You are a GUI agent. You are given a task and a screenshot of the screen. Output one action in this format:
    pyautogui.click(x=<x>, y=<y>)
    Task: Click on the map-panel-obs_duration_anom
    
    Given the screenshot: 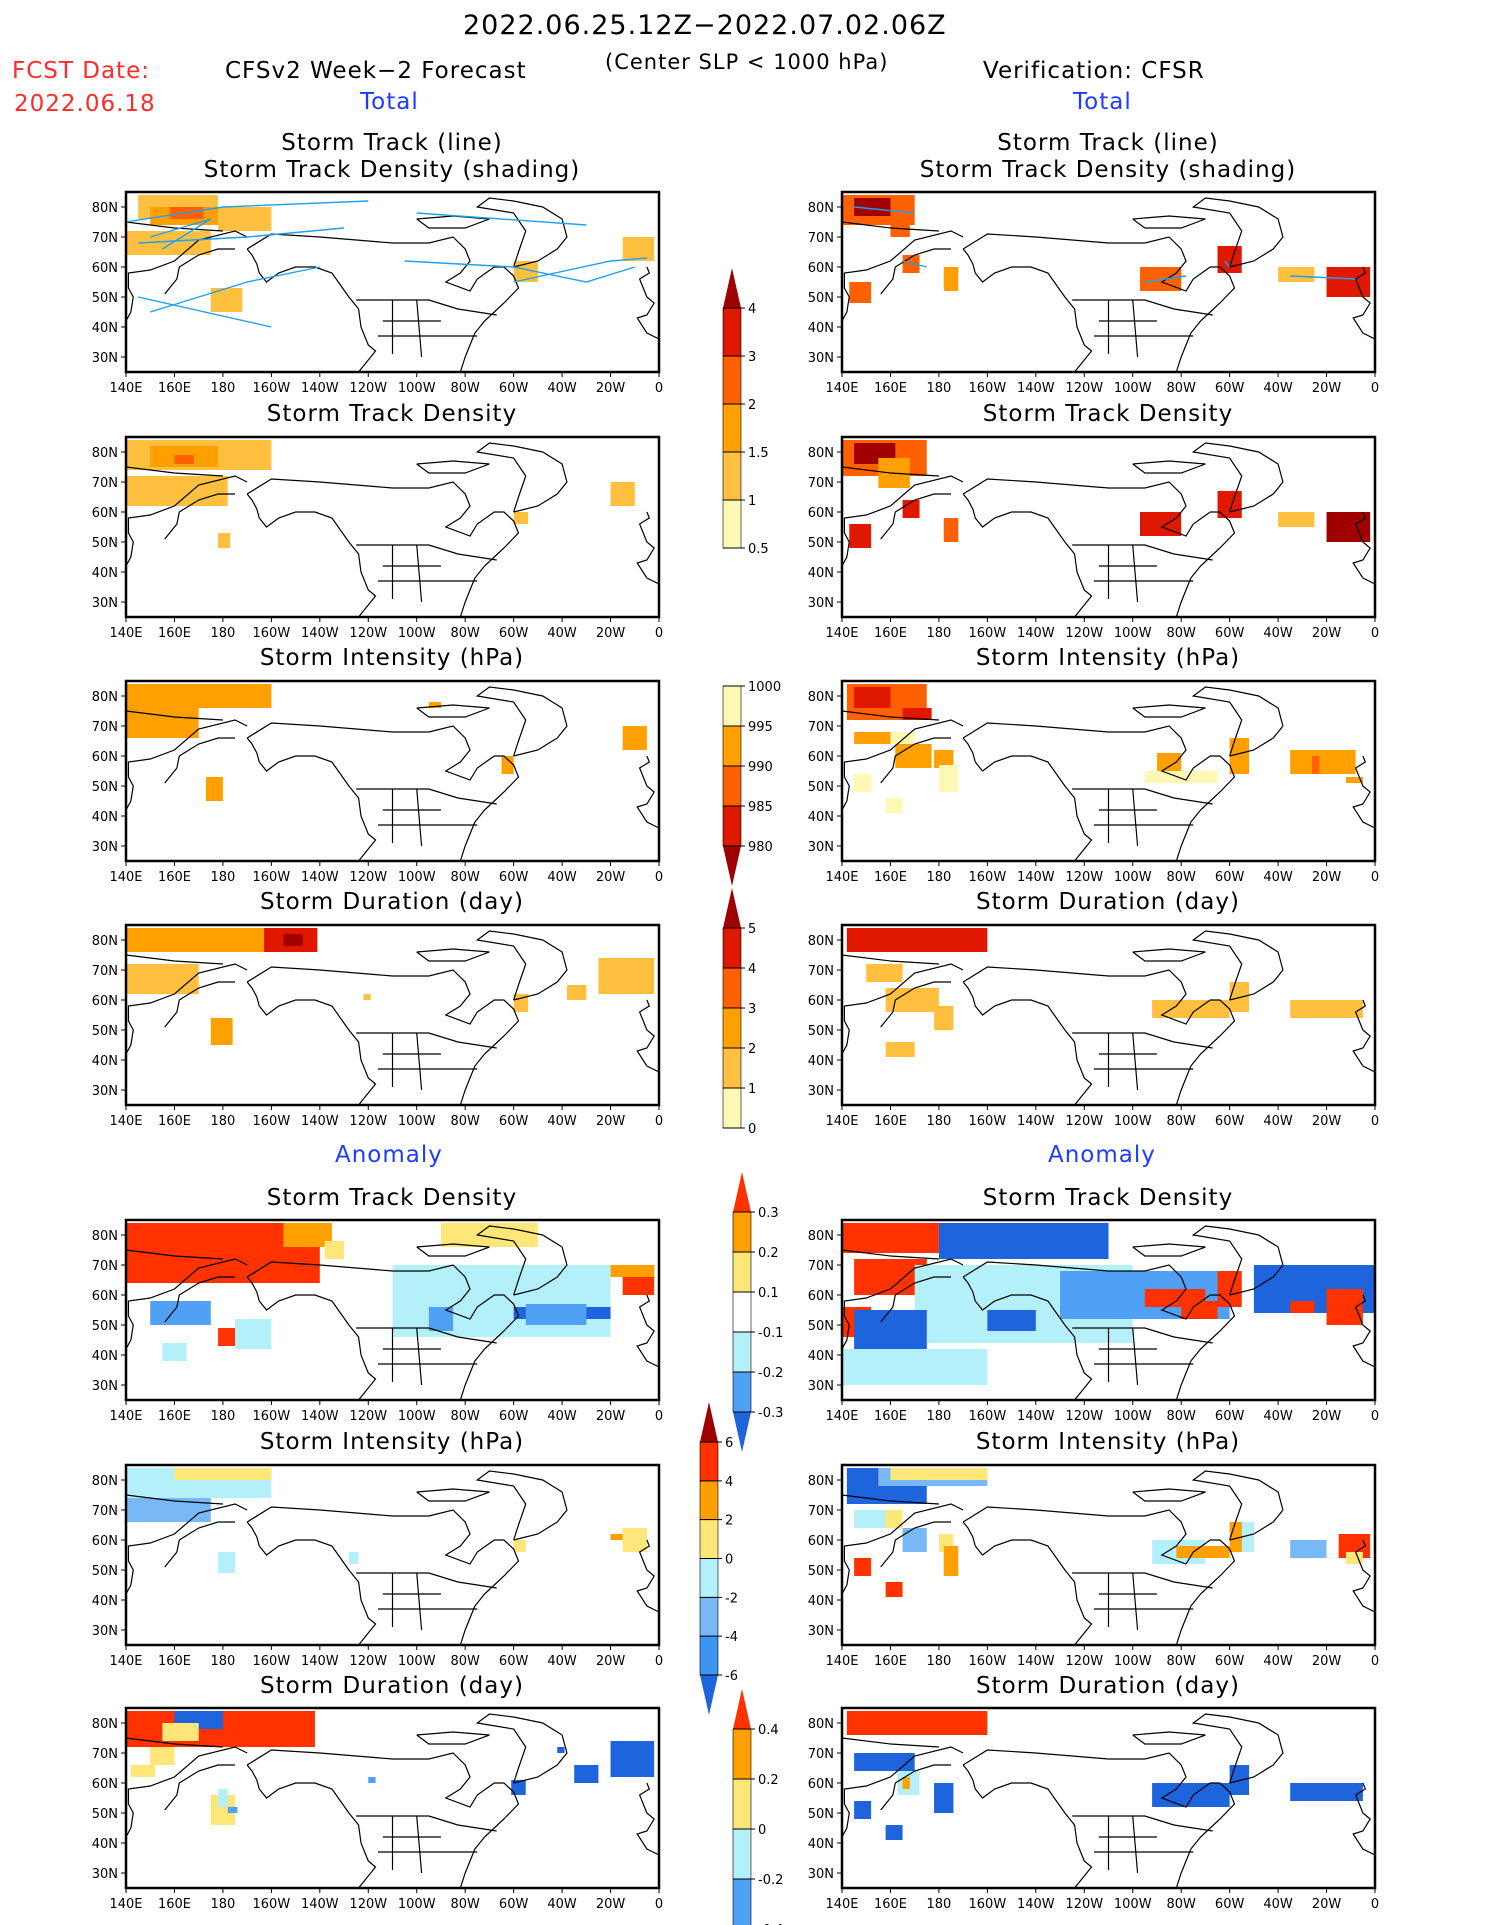 What is the action you would take?
    pyautogui.click(x=1107, y=1799)
    